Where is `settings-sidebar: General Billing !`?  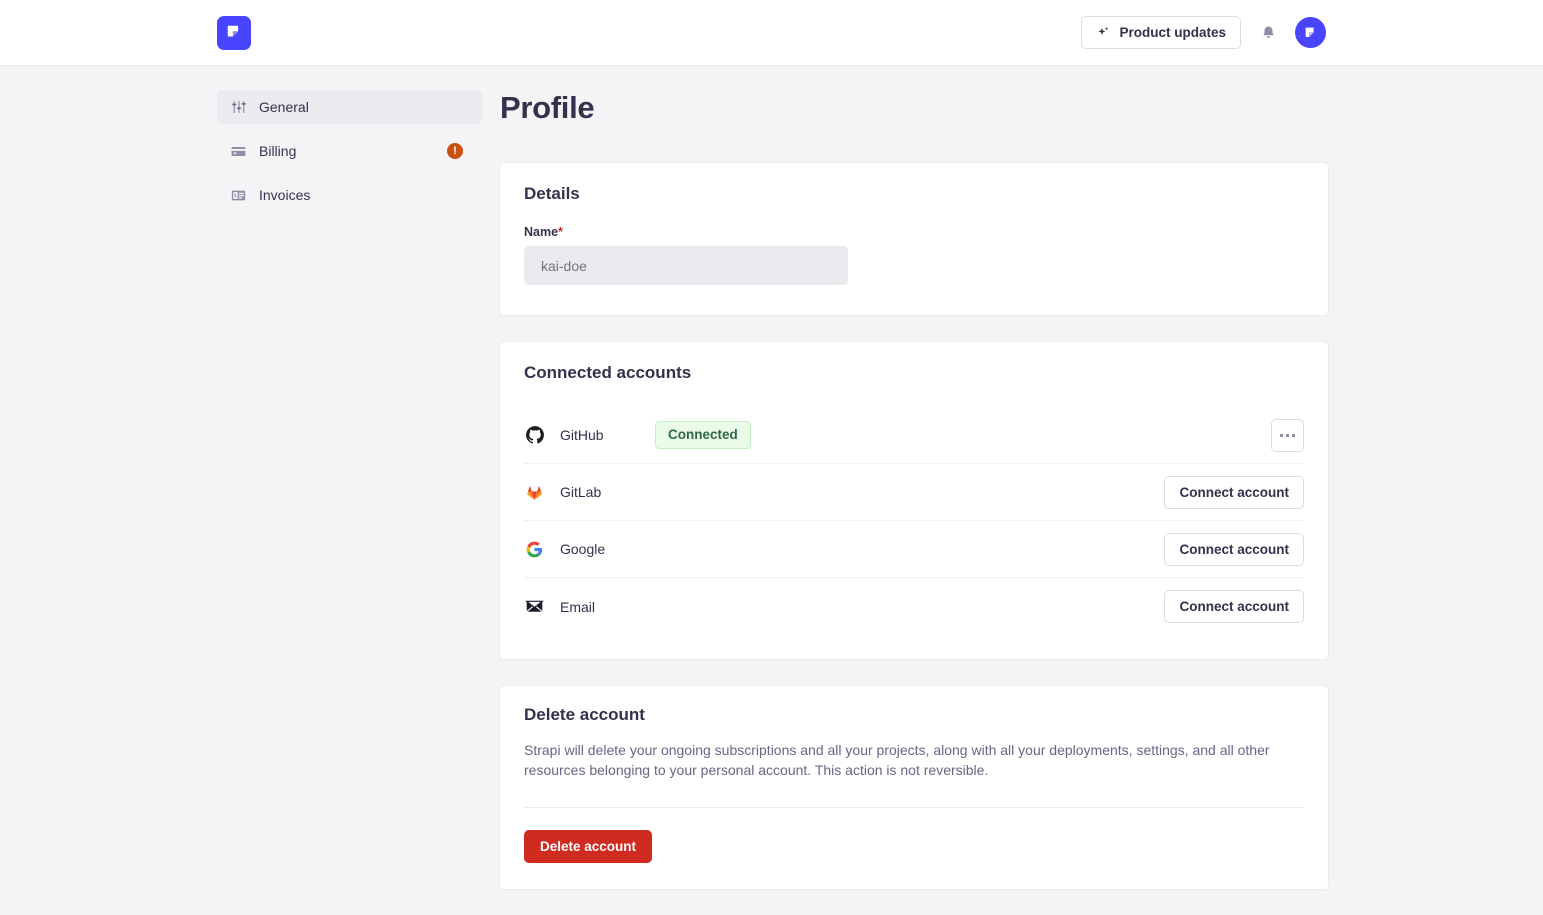 settings-sidebar: General Billing ! is located at coordinates (349, 119).